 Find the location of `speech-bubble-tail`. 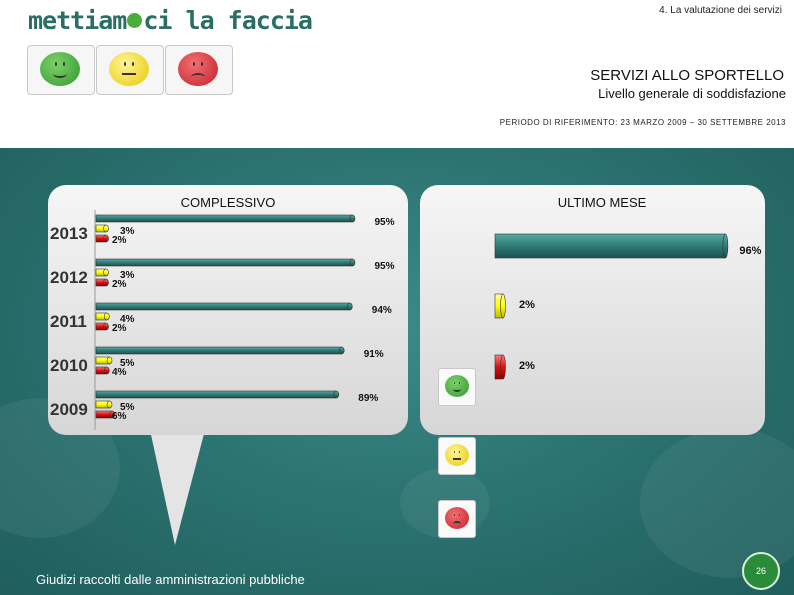

speech-bubble-tail is located at coordinates (177, 487).